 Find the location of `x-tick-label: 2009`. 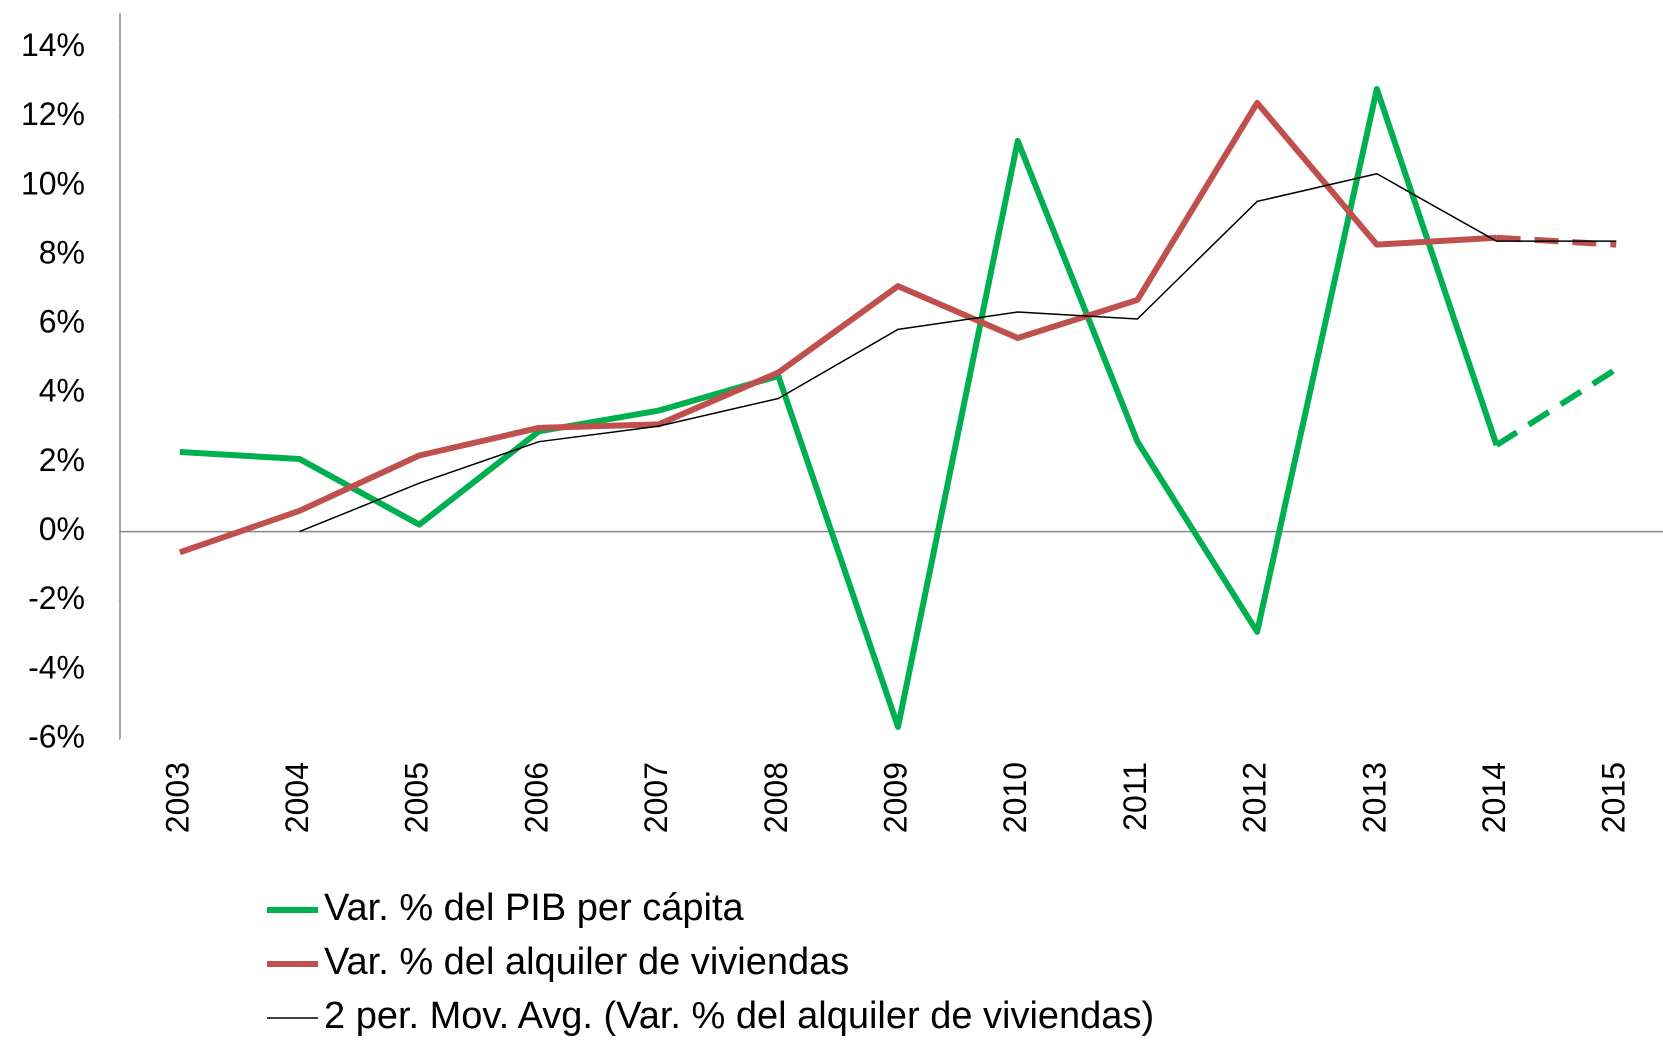

x-tick-label: 2009 is located at coordinates (896, 797).